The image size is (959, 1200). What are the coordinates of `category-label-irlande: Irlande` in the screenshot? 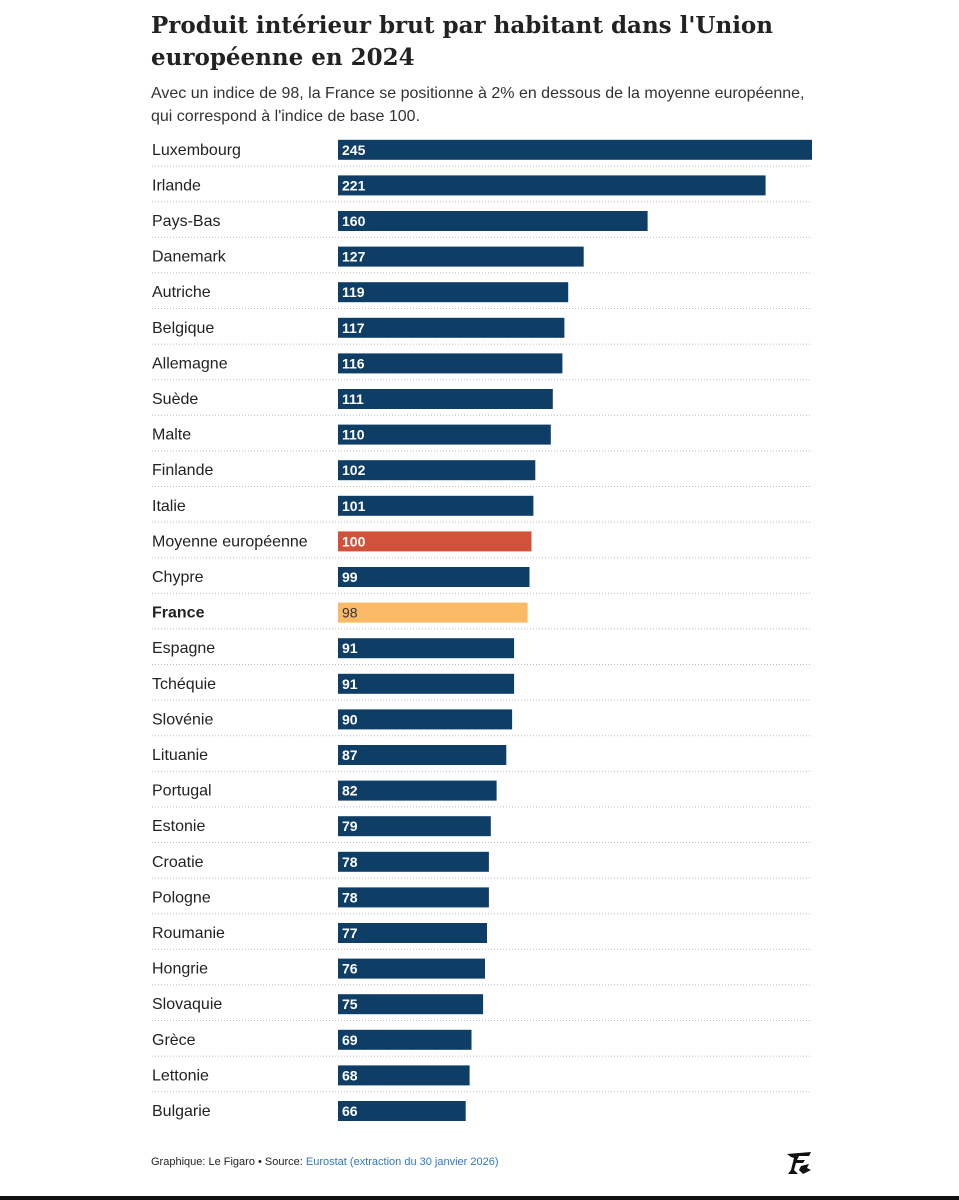 It's located at (176, 185).